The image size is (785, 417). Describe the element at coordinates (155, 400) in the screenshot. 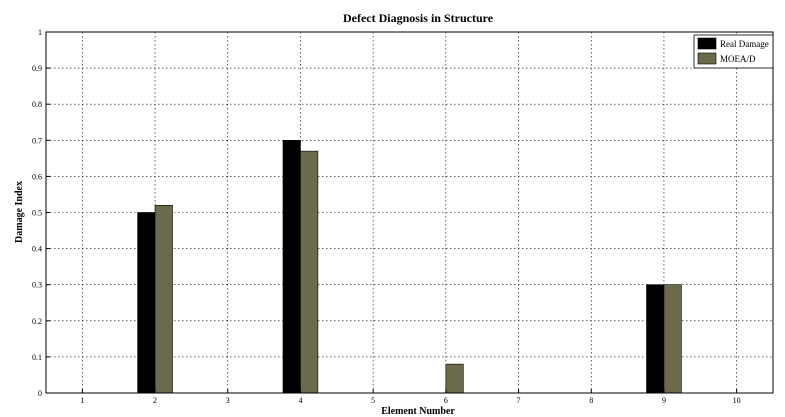

I see `x-tick-label: 2` at that location.